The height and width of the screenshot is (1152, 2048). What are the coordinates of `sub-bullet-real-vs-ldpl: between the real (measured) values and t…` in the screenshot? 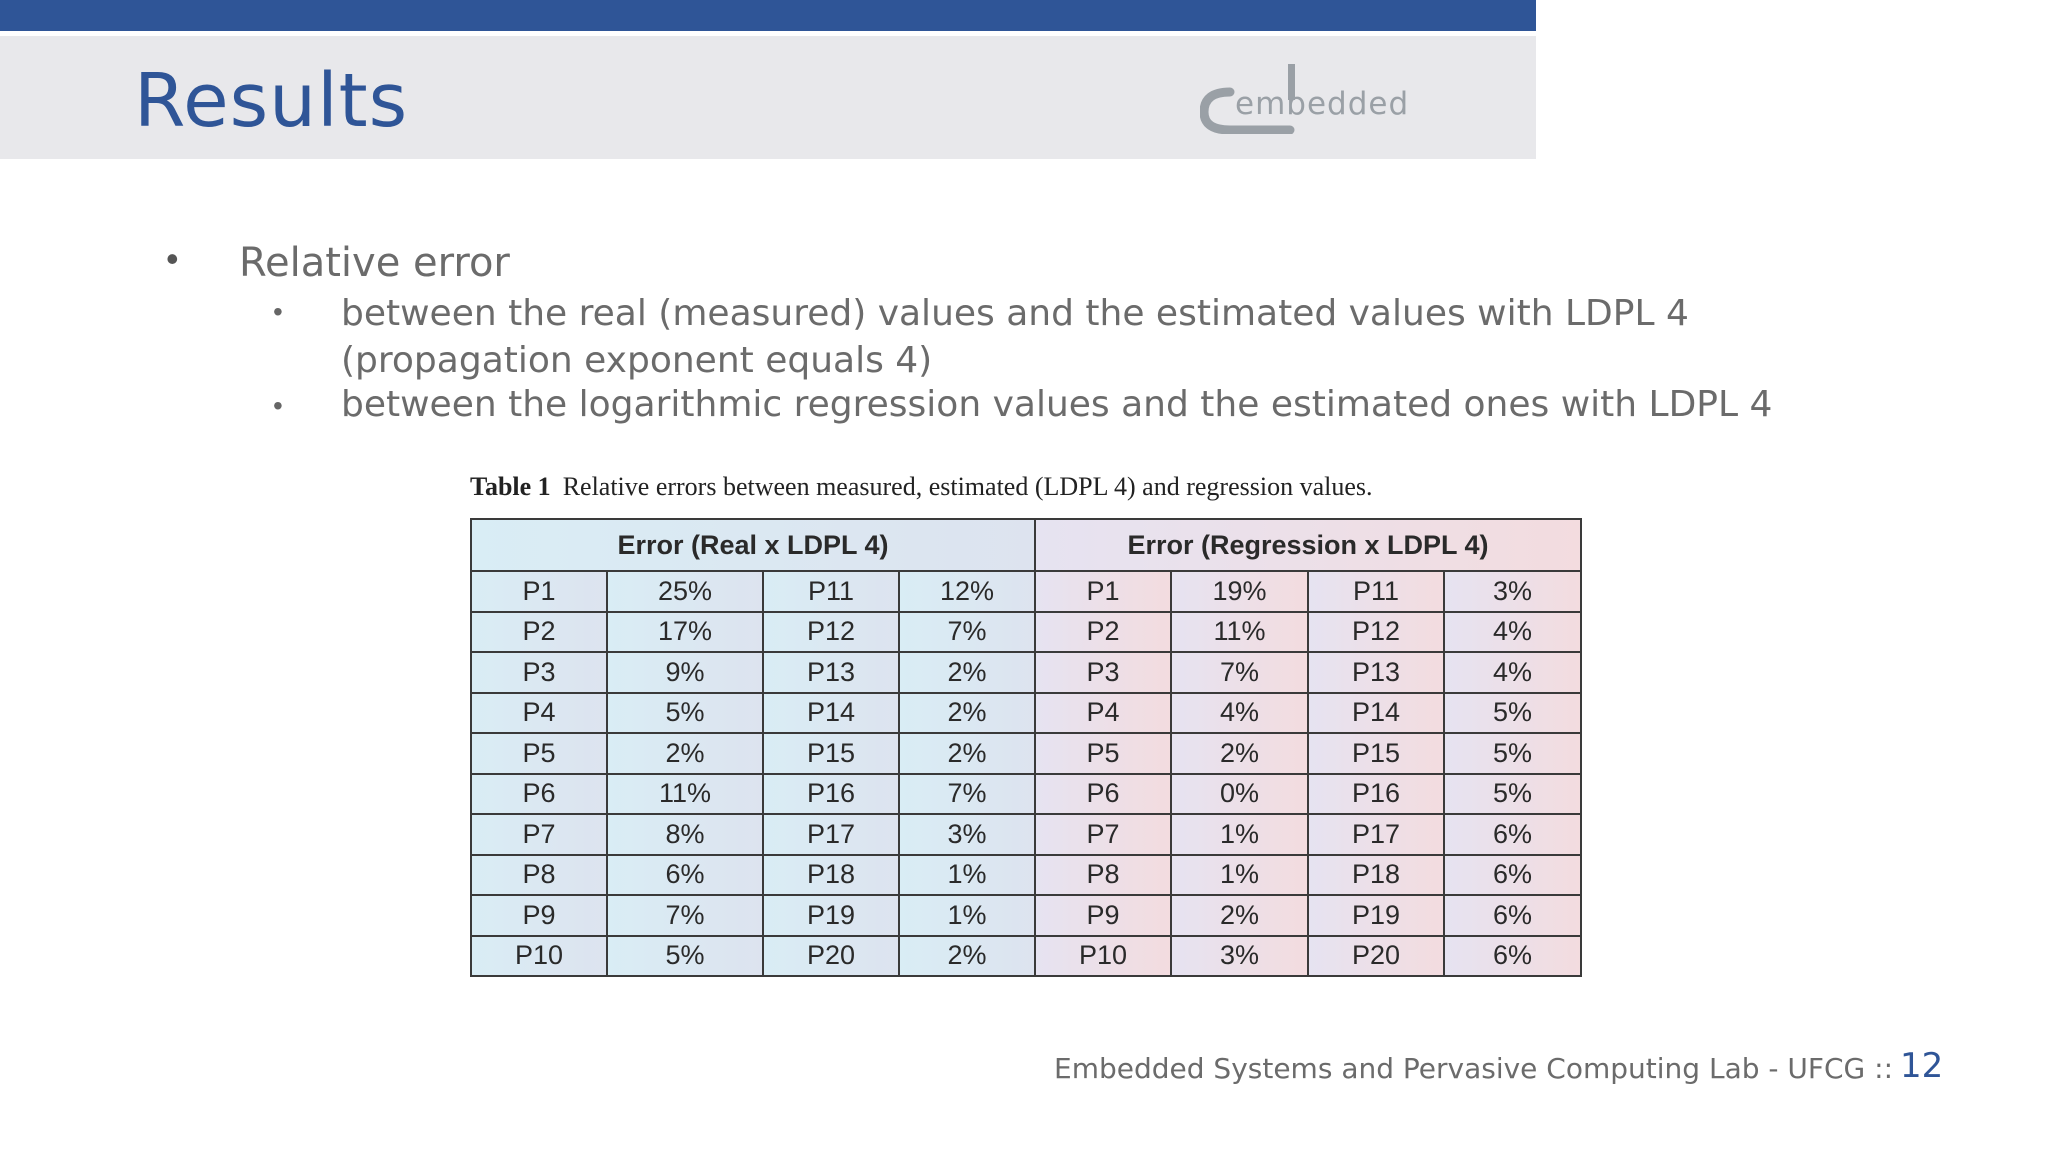 It's located at (1015, 337).